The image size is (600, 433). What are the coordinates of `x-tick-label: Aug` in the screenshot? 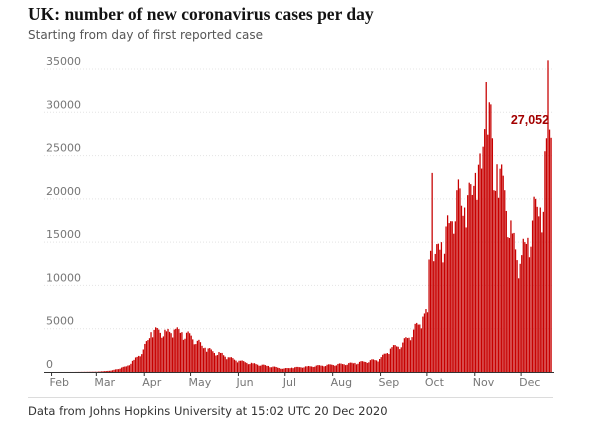 It's located at (341, 382).